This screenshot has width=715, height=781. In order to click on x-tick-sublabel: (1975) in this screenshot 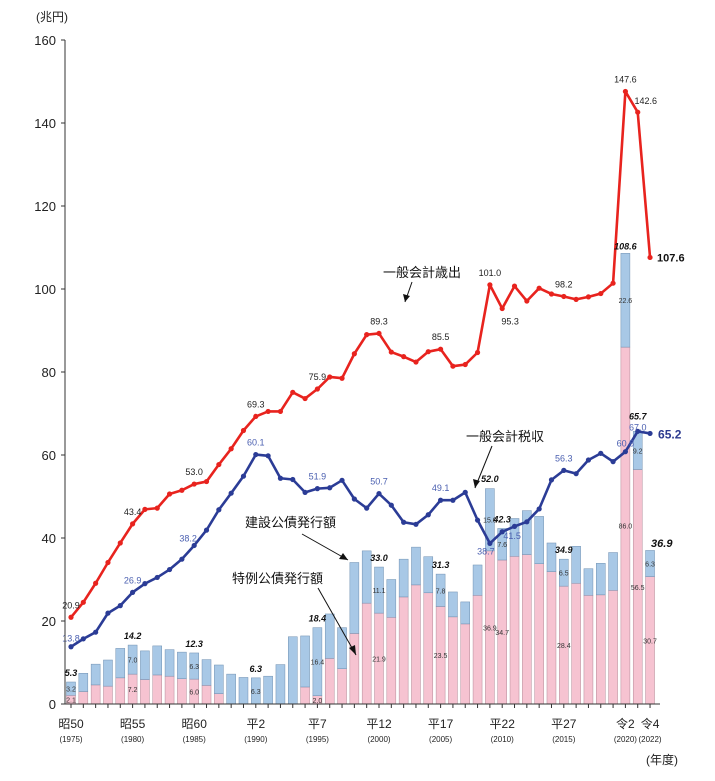, I will do `click(70, 739)`.